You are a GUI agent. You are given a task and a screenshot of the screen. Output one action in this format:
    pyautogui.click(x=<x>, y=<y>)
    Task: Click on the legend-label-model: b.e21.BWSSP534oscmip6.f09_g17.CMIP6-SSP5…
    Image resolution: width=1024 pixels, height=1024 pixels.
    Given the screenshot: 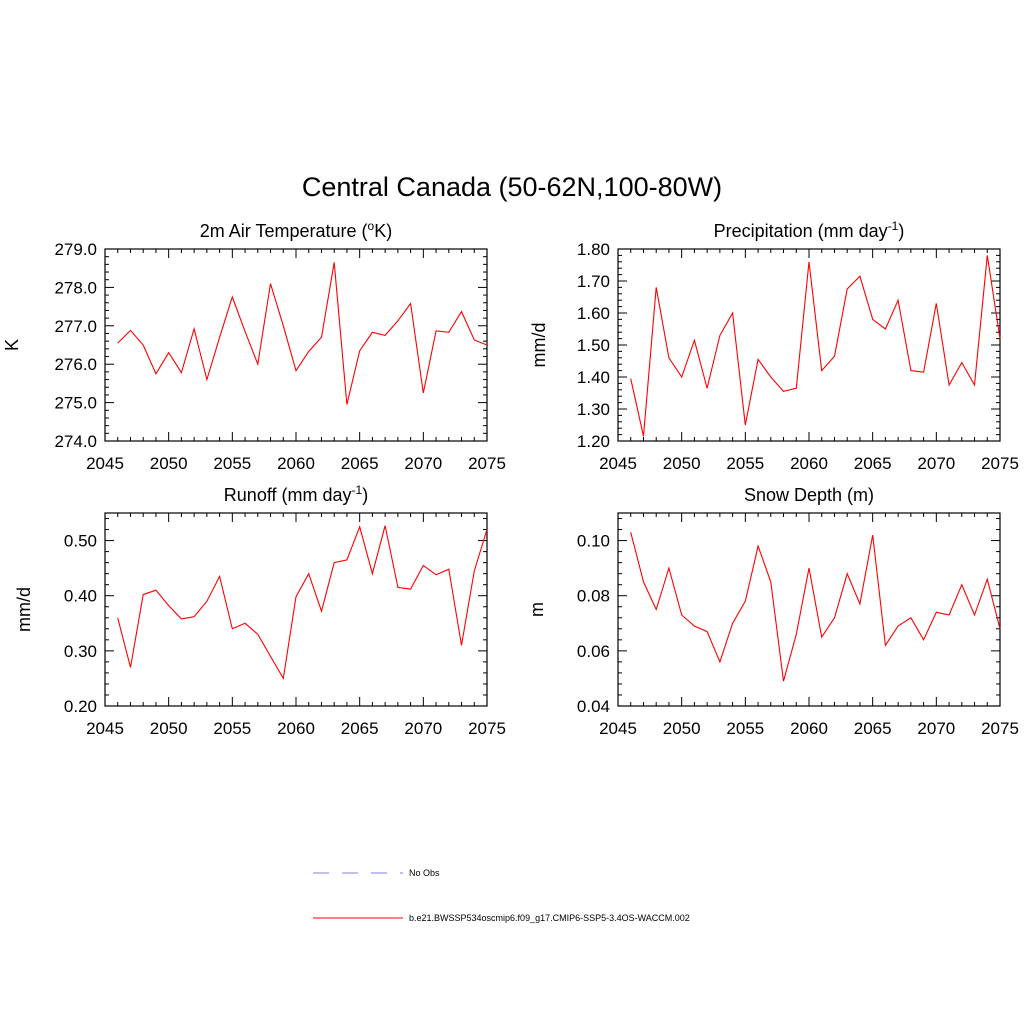 What is the action you would take?
    pyautogui.click(x=549, y=918)
    